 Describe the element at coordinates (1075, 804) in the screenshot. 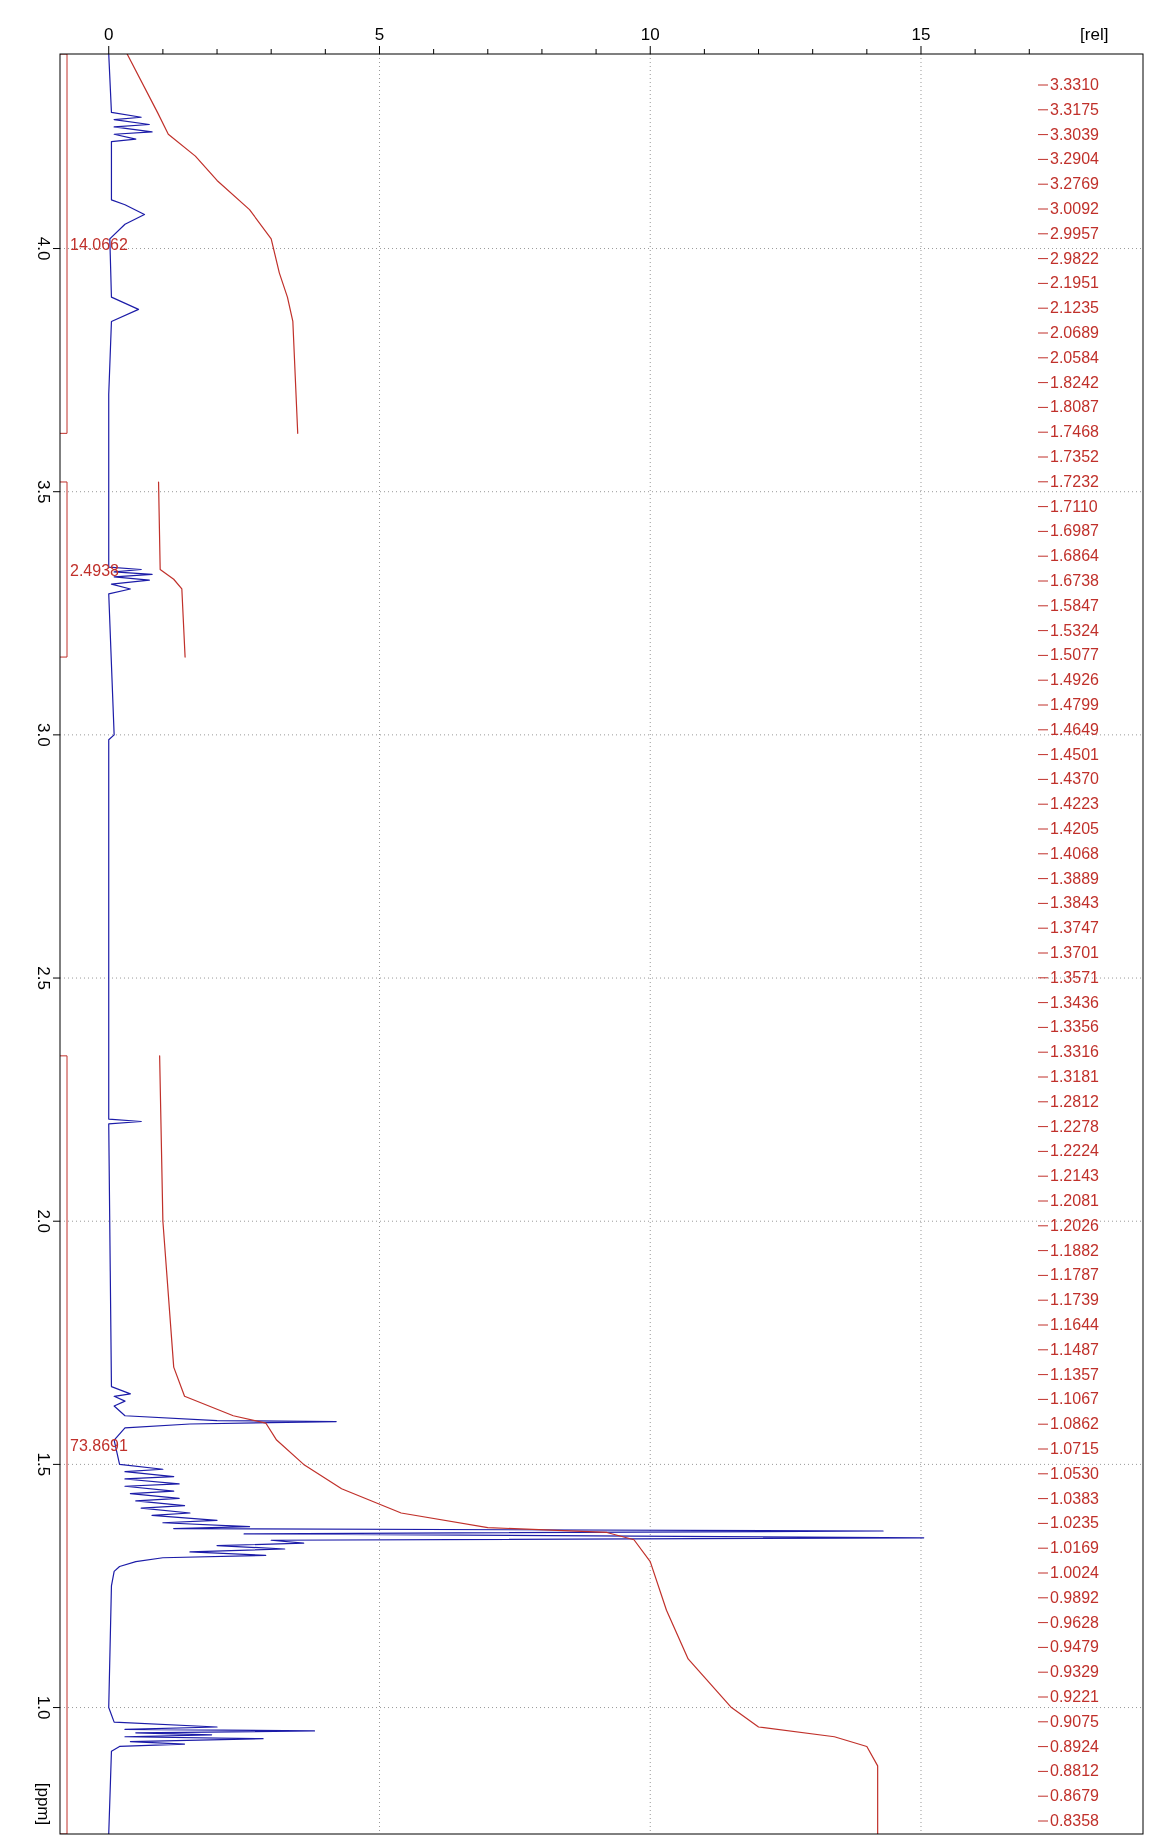

I see `annotation: 1.4223` at that location.